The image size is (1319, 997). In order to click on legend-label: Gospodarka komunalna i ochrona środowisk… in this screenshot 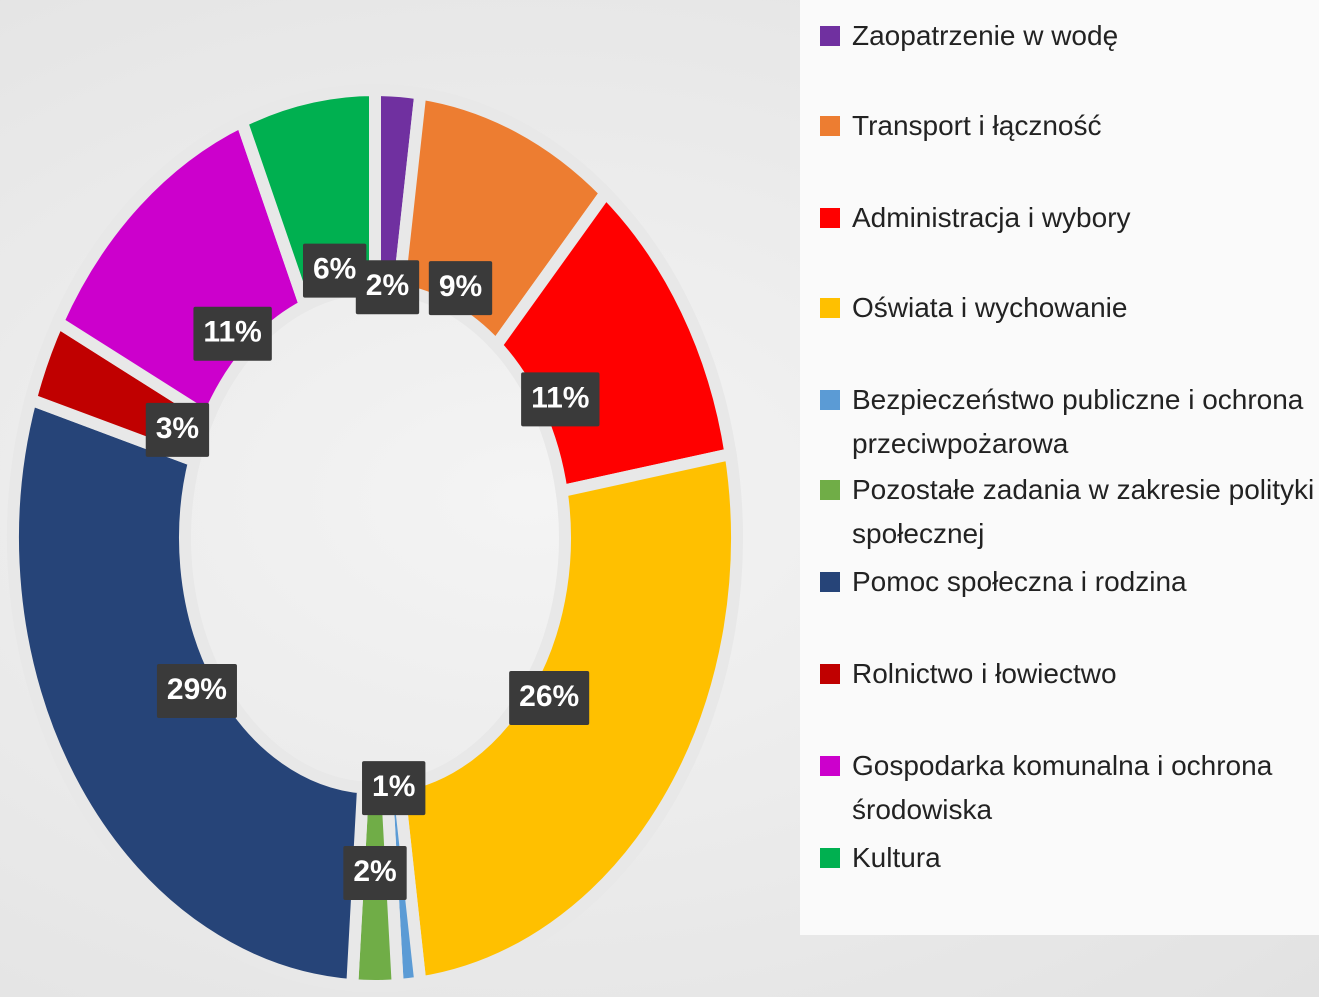, I will do `click(1062, 787)`.